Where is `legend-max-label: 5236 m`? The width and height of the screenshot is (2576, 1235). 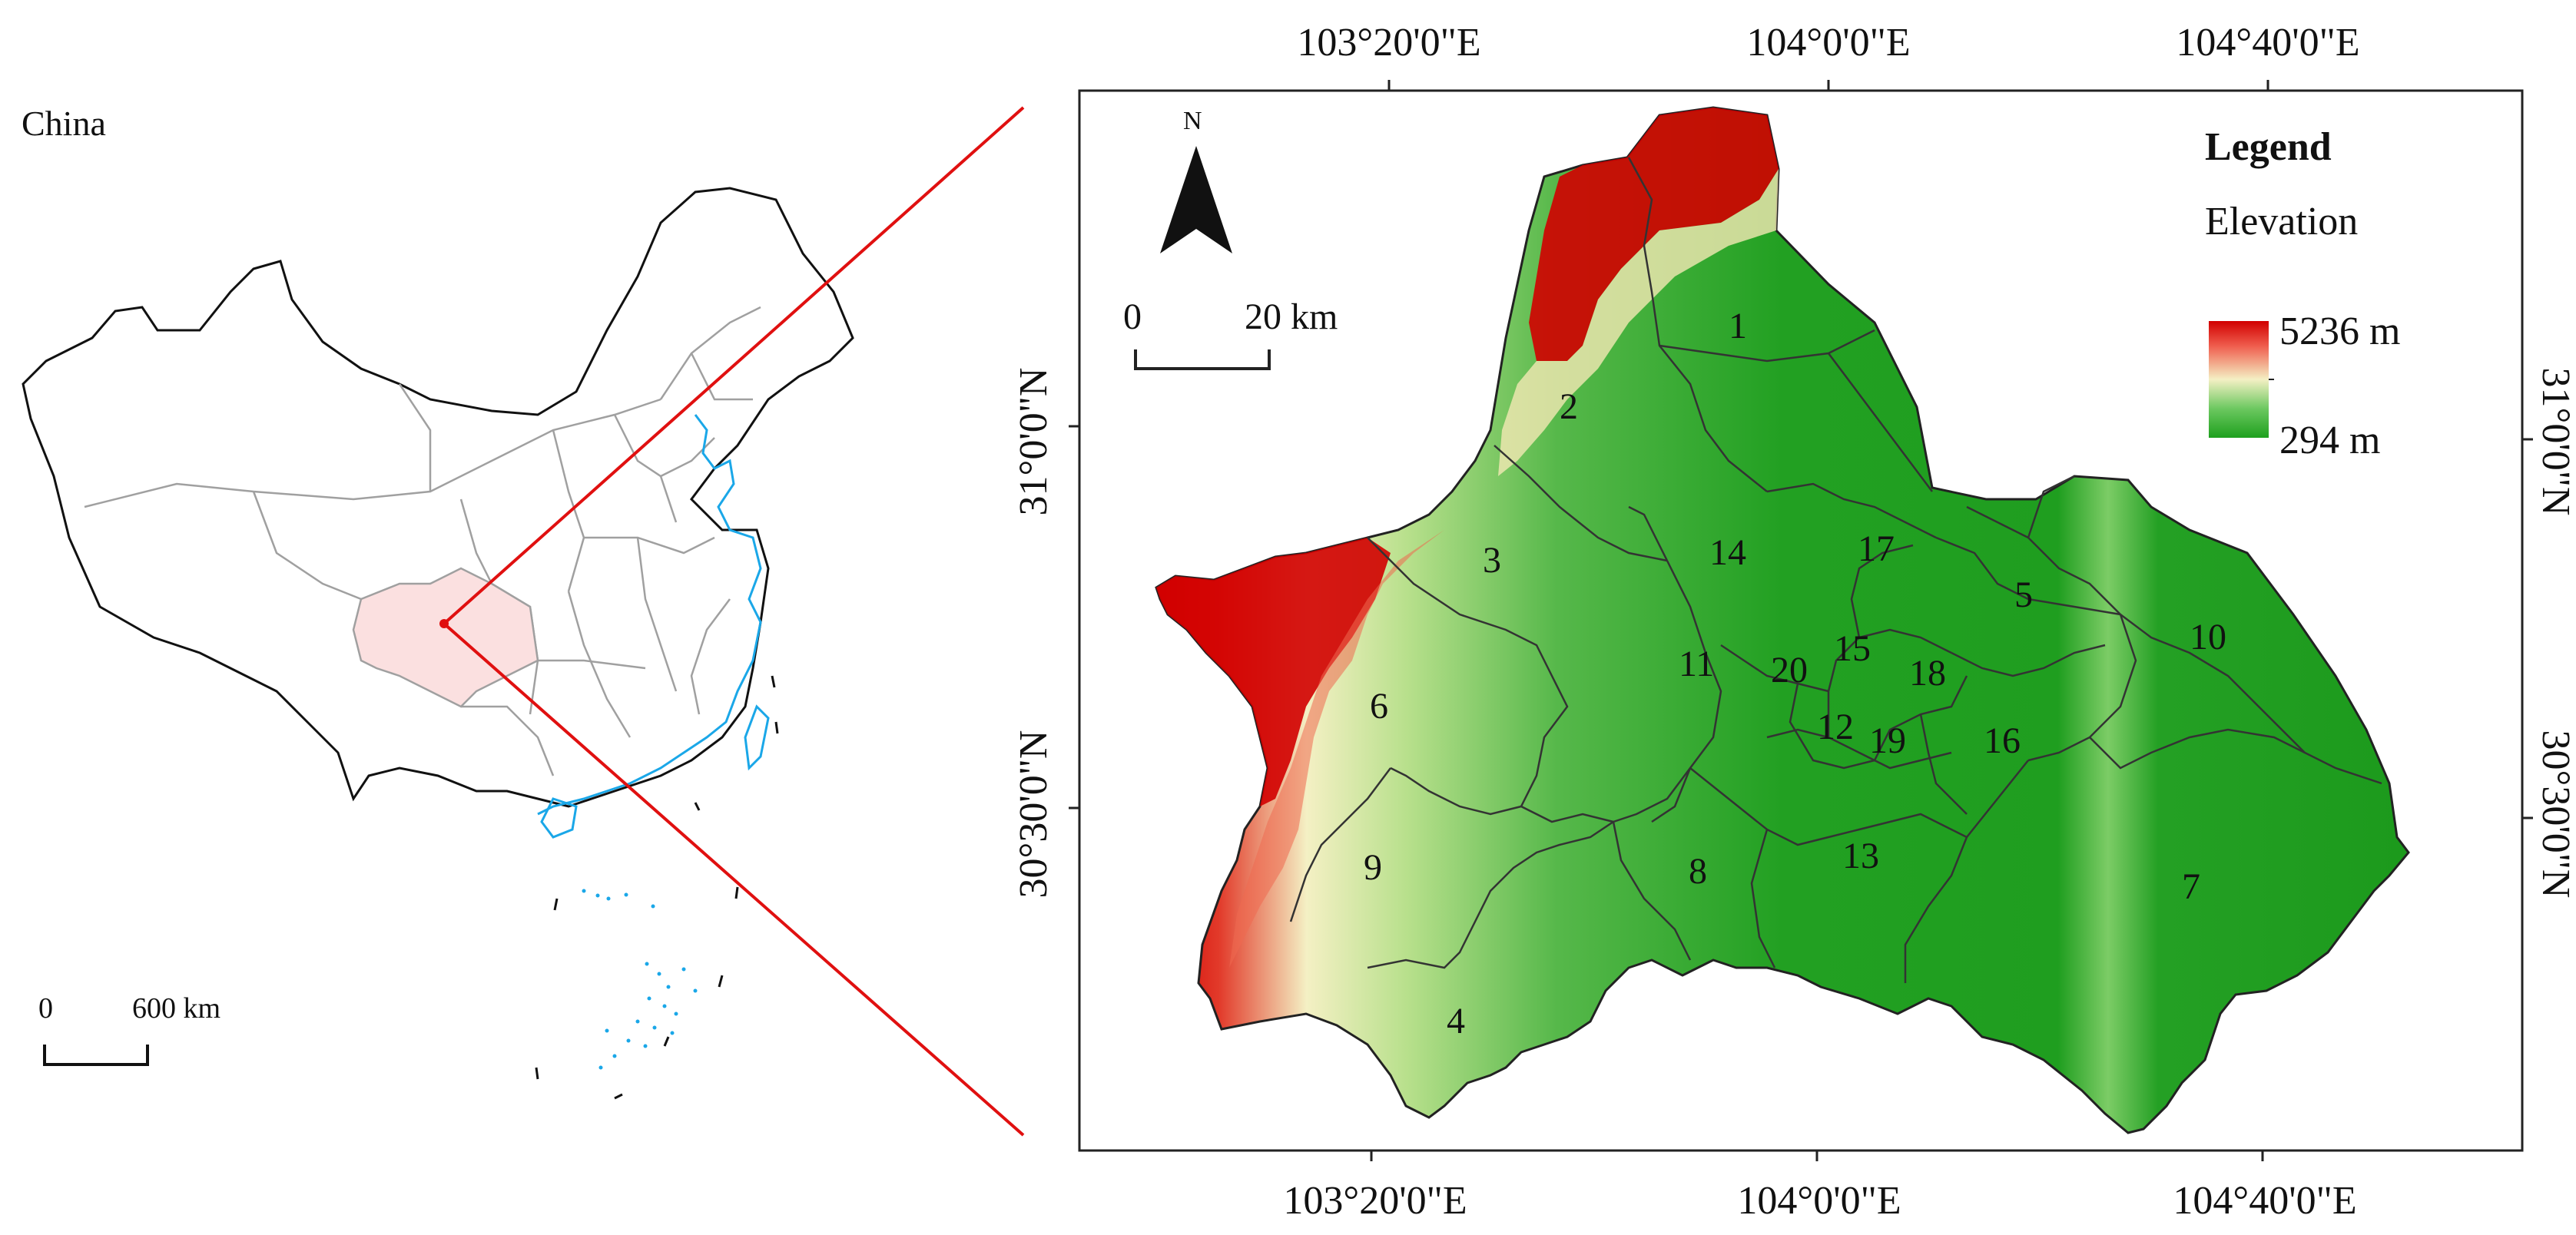
legend-max-label: 5236 m is located at coordinates (2339, 331).